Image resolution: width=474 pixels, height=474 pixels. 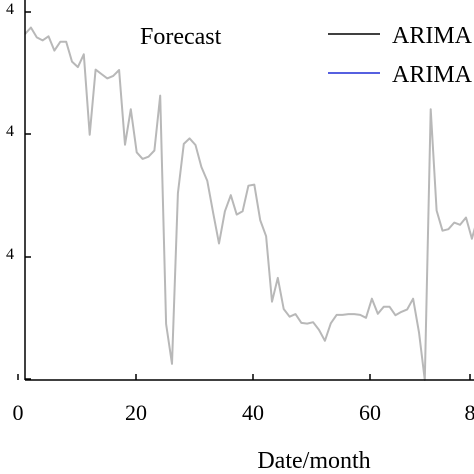 What do you see at coordinates (432, 75) in the screenshot?
I see `legend-label-1: ARIMA` at bounding box center [432, 75].